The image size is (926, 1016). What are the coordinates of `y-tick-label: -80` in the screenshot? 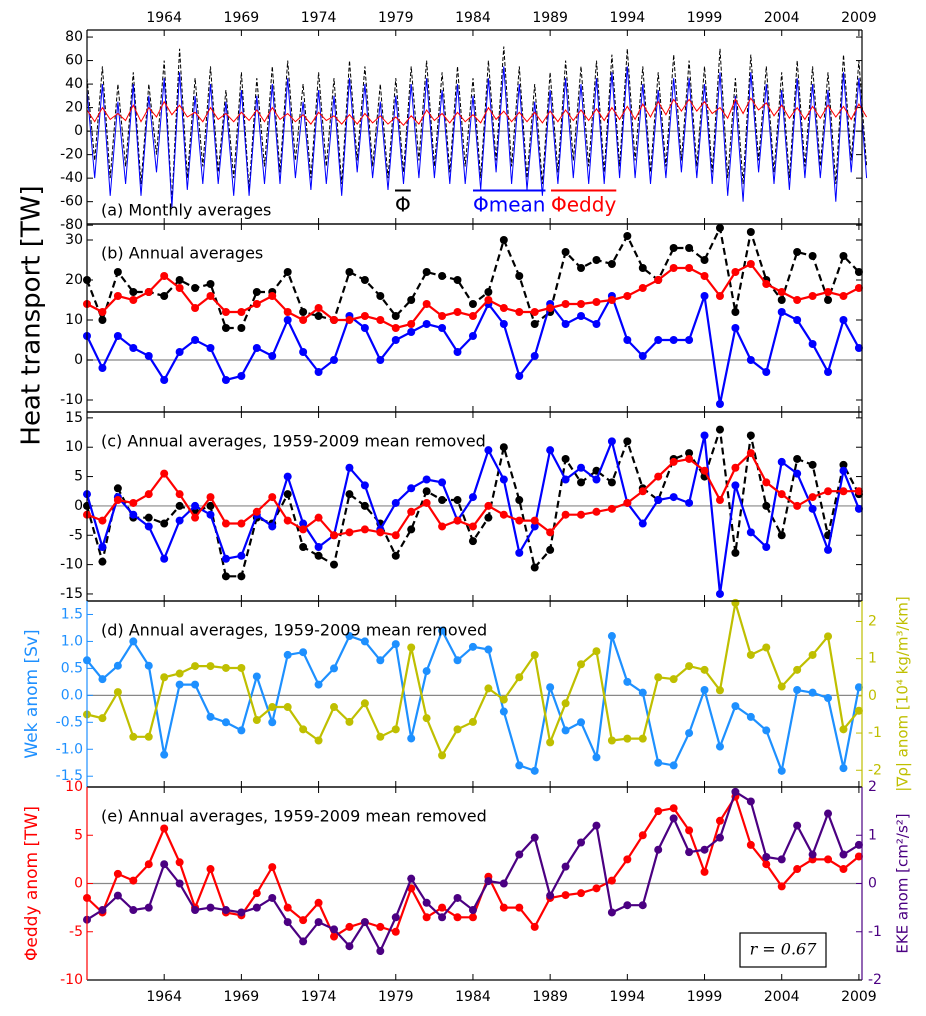 It's located at (71, 225).